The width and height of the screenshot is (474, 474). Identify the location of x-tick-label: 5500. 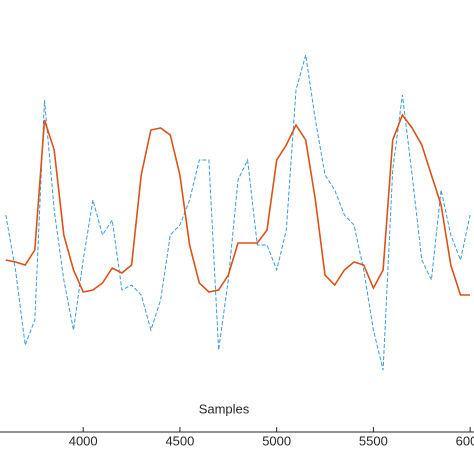
(373, 440).